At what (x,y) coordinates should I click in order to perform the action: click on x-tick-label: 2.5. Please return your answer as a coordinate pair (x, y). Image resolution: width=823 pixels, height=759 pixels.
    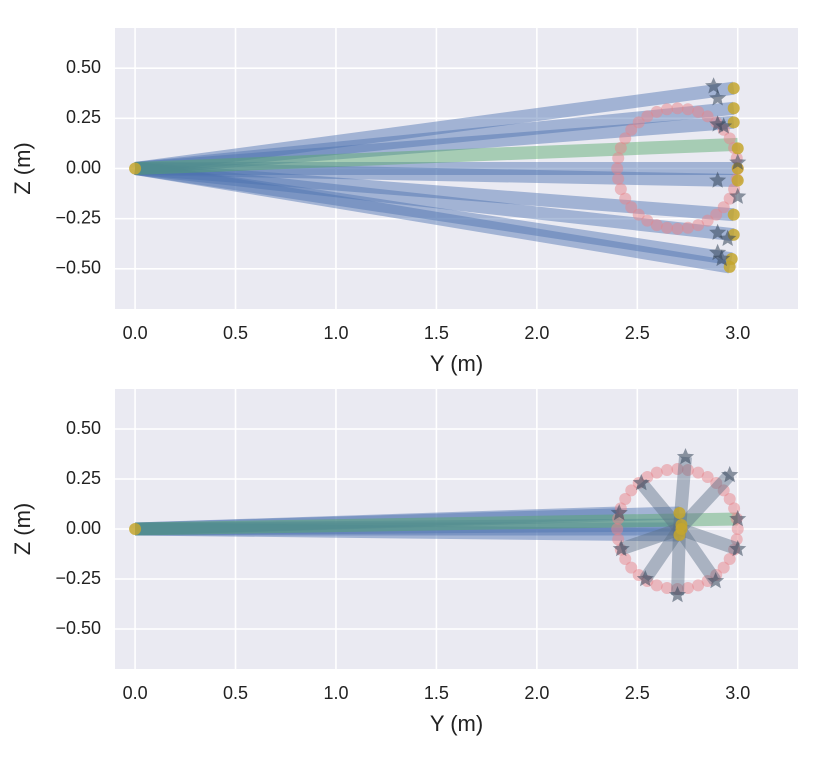
    Looking at the image, I should click on (637, 693).